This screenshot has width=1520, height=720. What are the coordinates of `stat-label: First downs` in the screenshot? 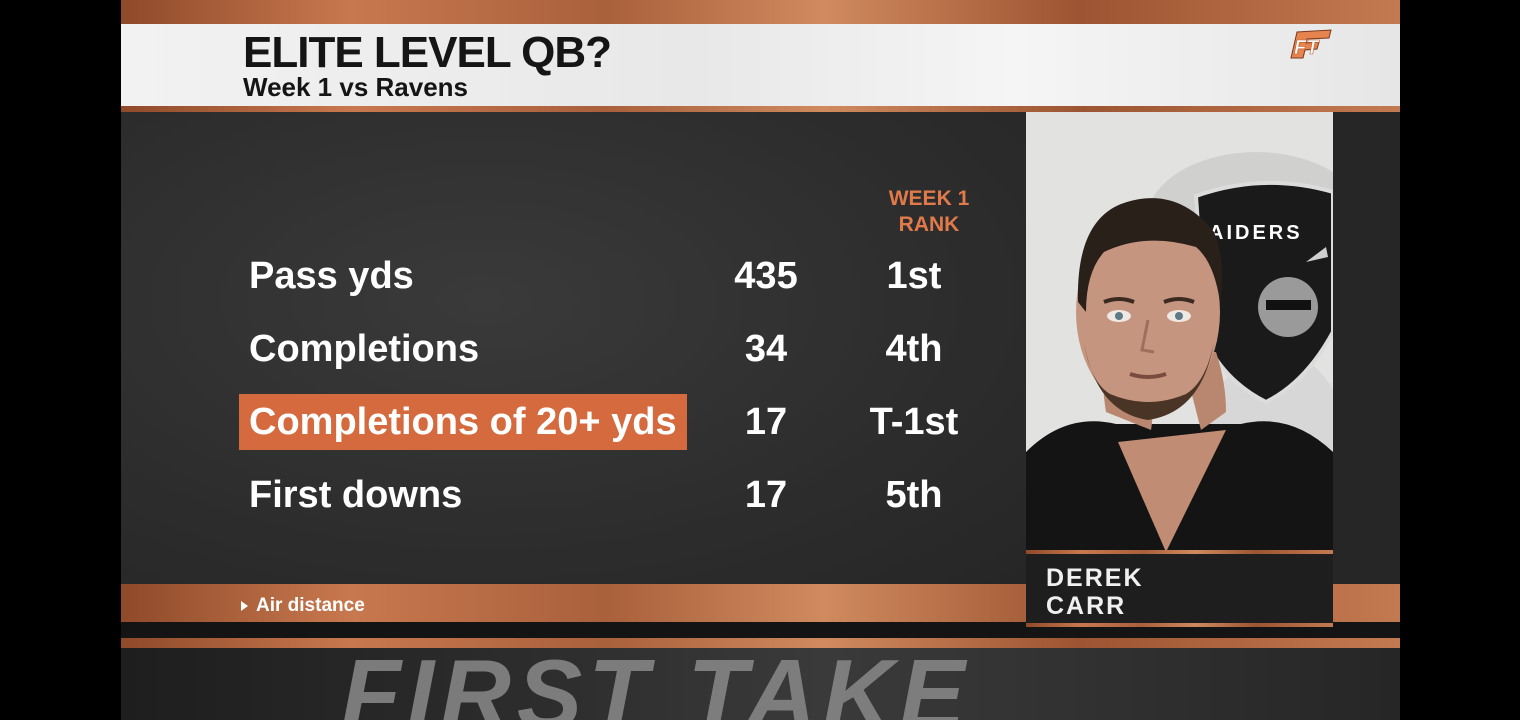 It's located at (356, 495).